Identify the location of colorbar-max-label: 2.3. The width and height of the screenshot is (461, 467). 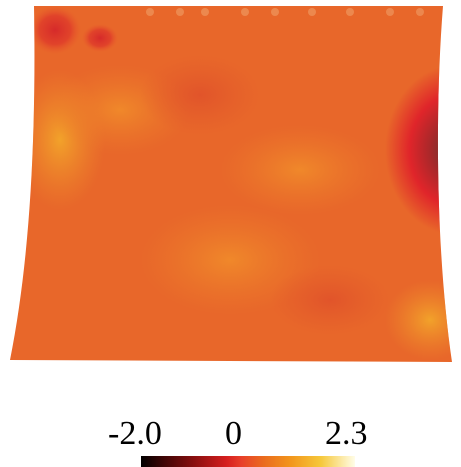
(346, 433).